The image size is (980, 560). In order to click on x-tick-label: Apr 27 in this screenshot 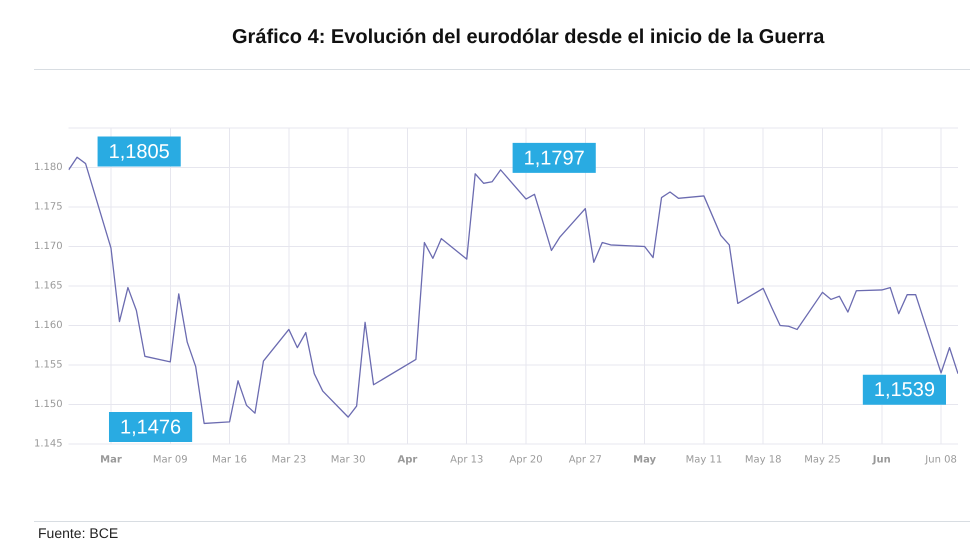, I will do `click(585, 460)`.